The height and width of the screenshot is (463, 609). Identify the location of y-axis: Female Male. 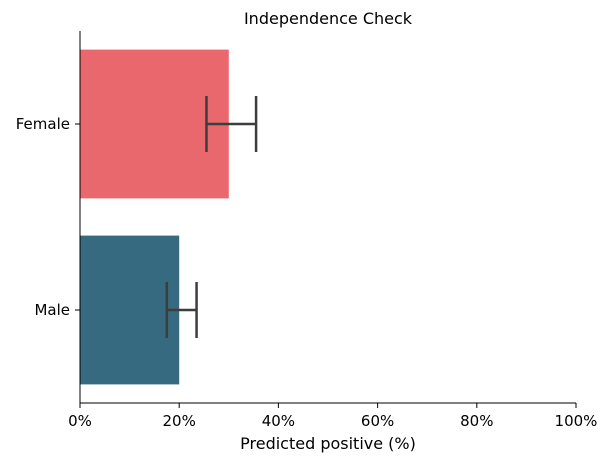
(48, 217).